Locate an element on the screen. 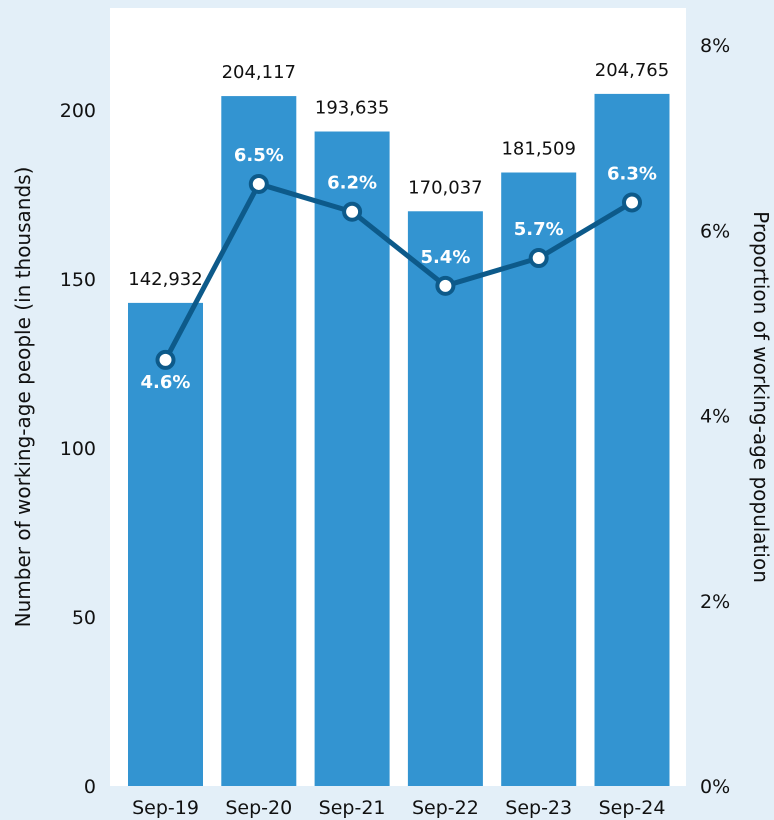 Image resolution: width=774 pixels, height=820 pixels. proportion-line is located at coordinates (398, 271).